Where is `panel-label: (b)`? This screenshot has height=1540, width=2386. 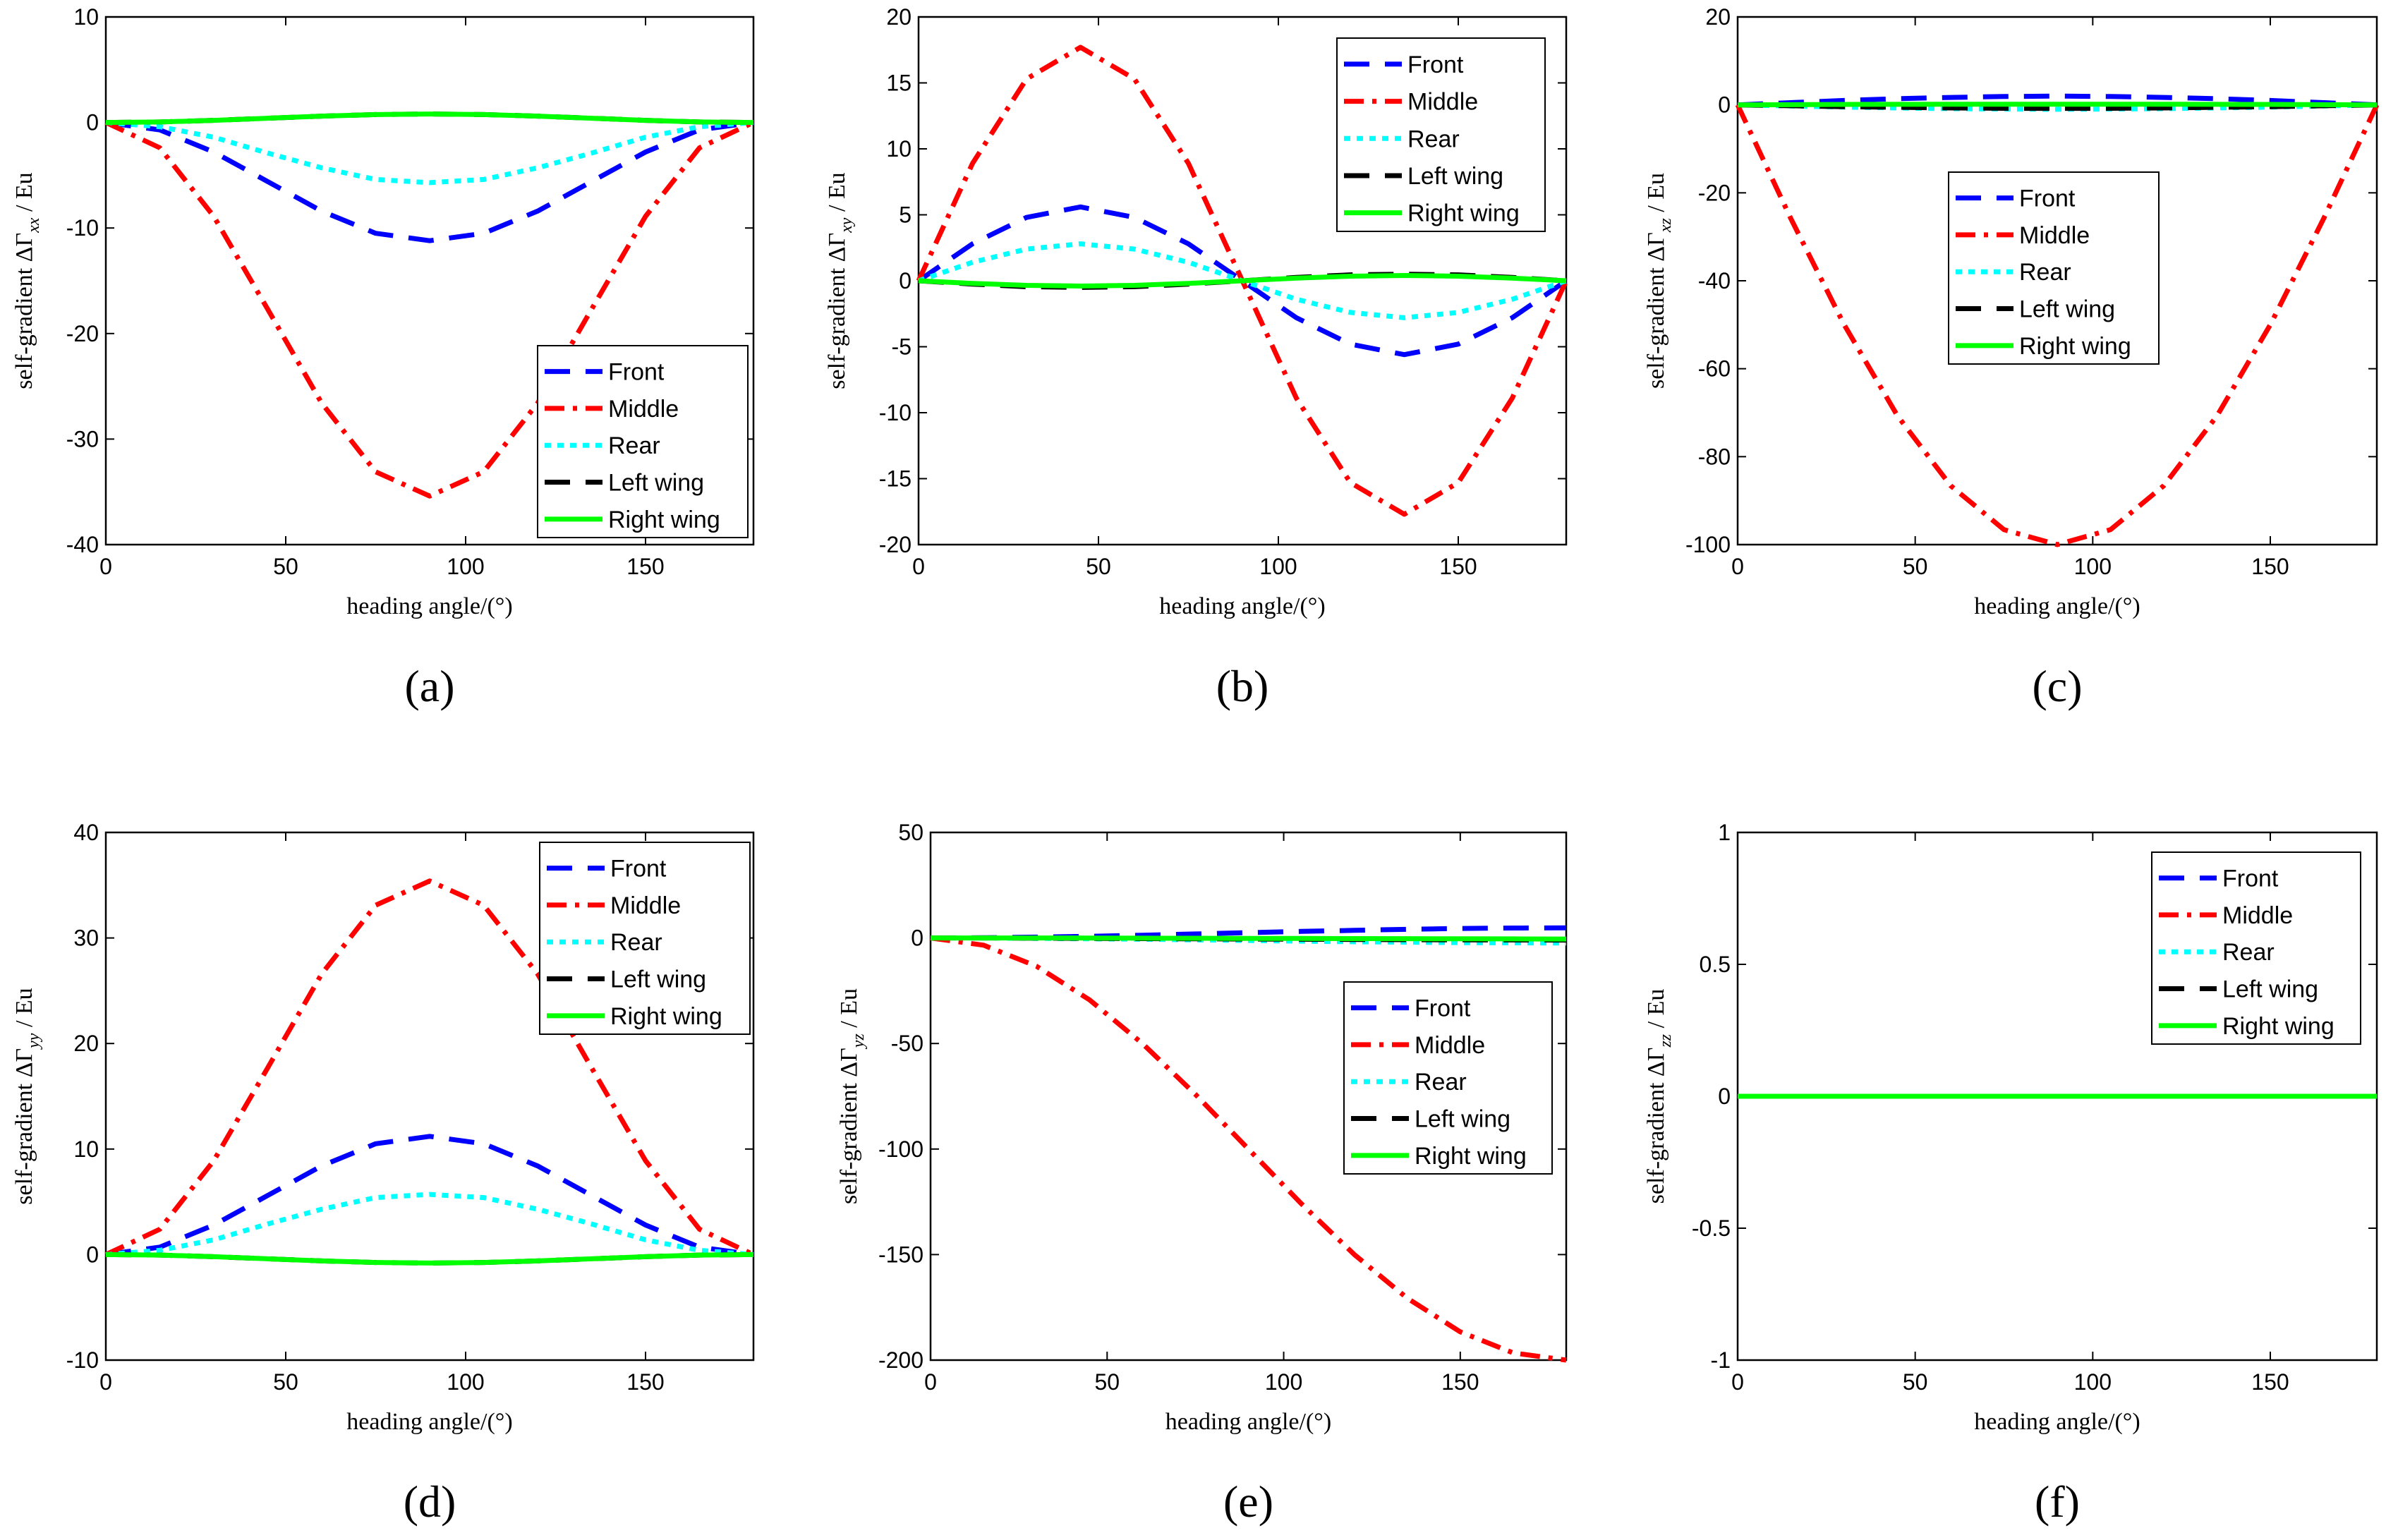 panel-label: (b) is located at coordinates (1242, 686).